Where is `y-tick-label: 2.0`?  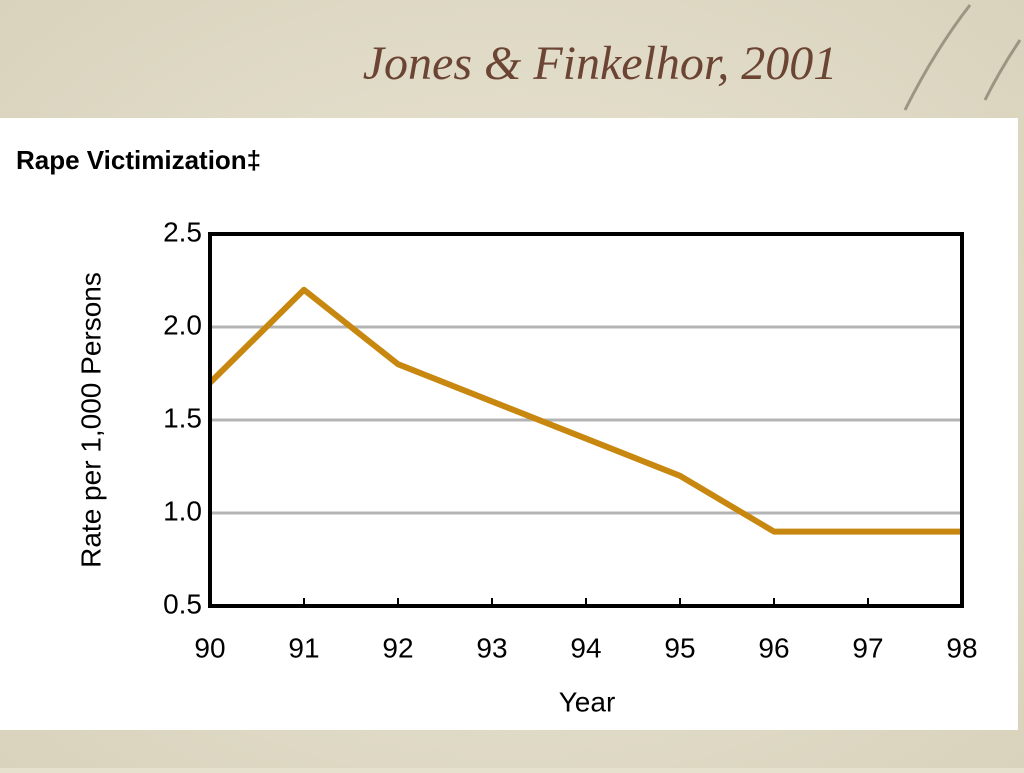
y-tick-label: 2.0 is located at coordinates (182, 324).